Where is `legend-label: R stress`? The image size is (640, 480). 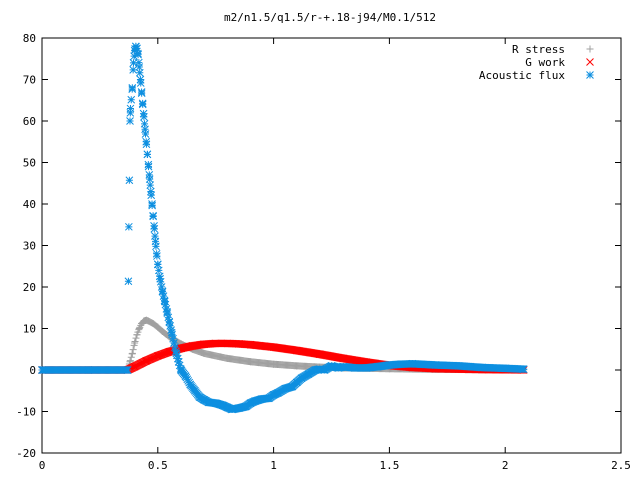 legend-label: R stress is located at coordinates (538, 49).